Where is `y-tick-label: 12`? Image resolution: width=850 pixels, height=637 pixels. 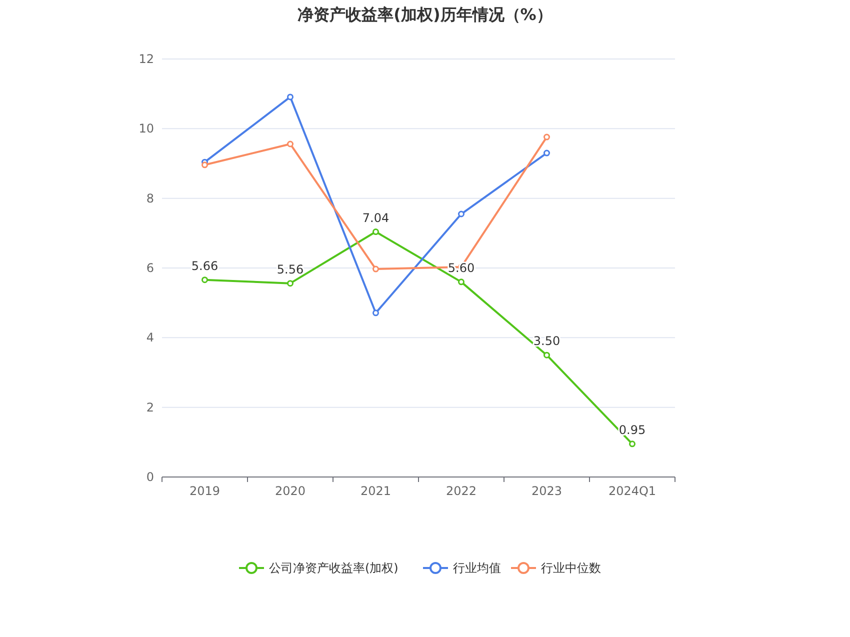 y-tick-label: 12 is located at coordinates (146, 59).